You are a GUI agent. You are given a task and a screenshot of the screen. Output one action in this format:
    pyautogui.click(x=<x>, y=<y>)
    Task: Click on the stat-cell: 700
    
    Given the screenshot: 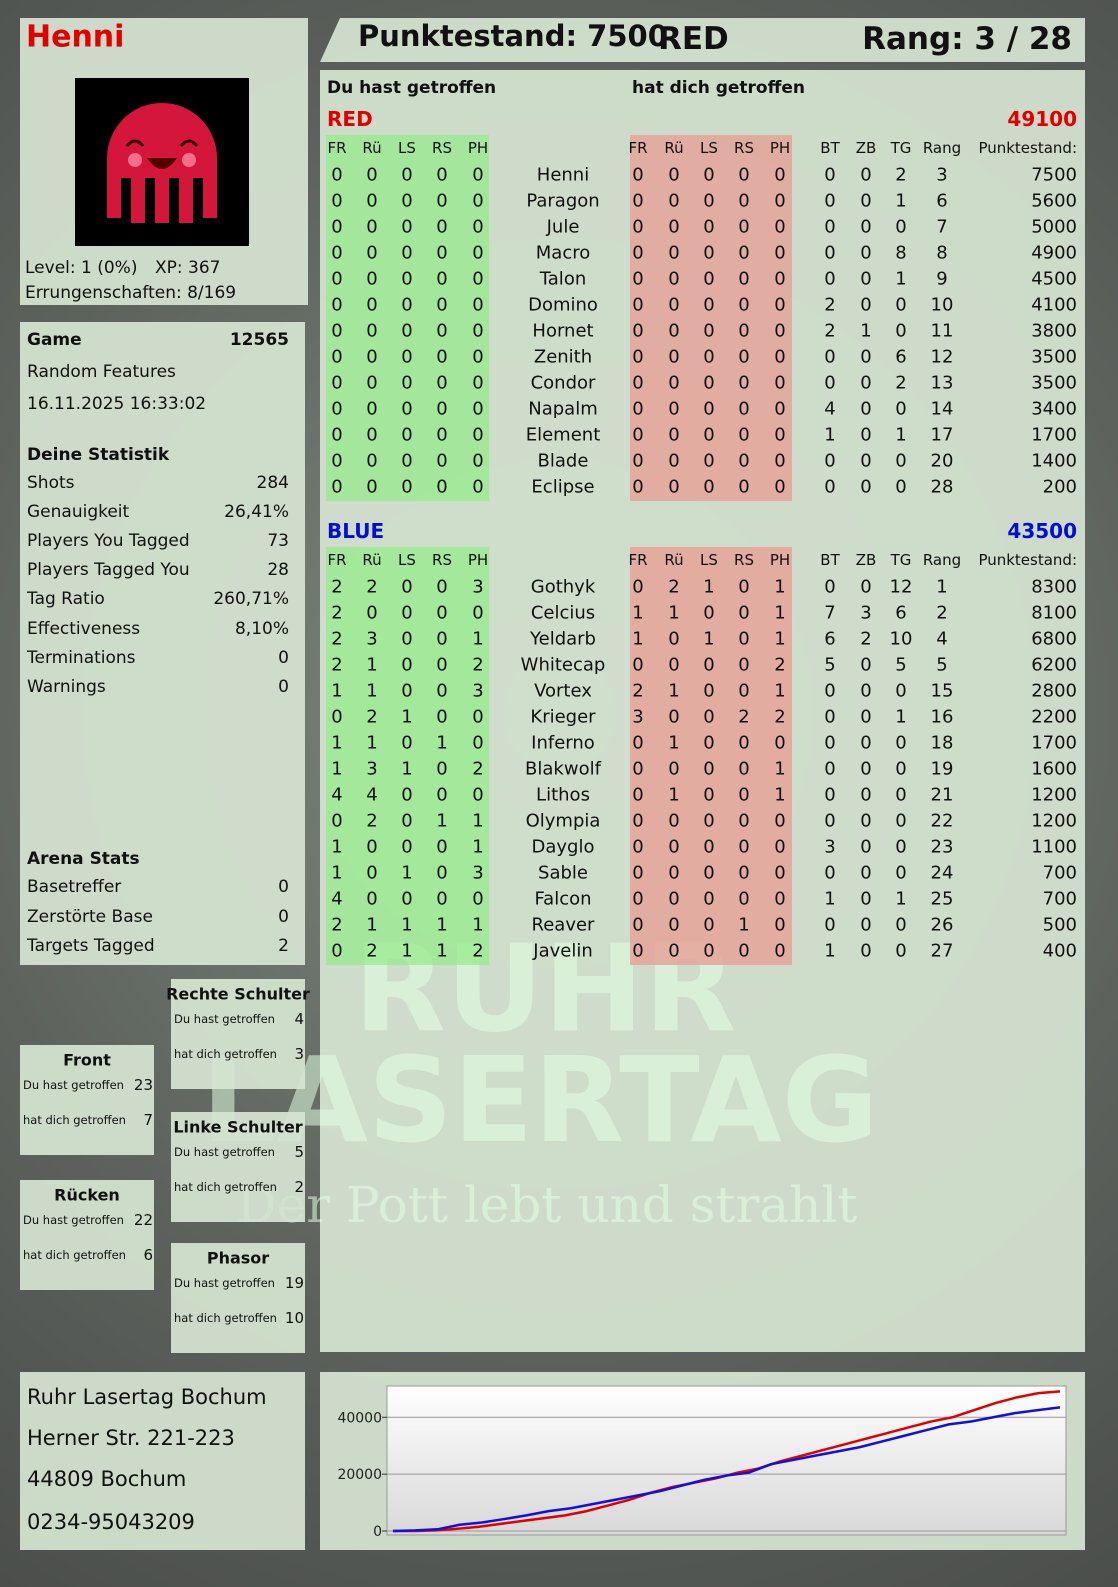 What is the action you would take?
    pyautogui.click(x=1059, y=899)
    